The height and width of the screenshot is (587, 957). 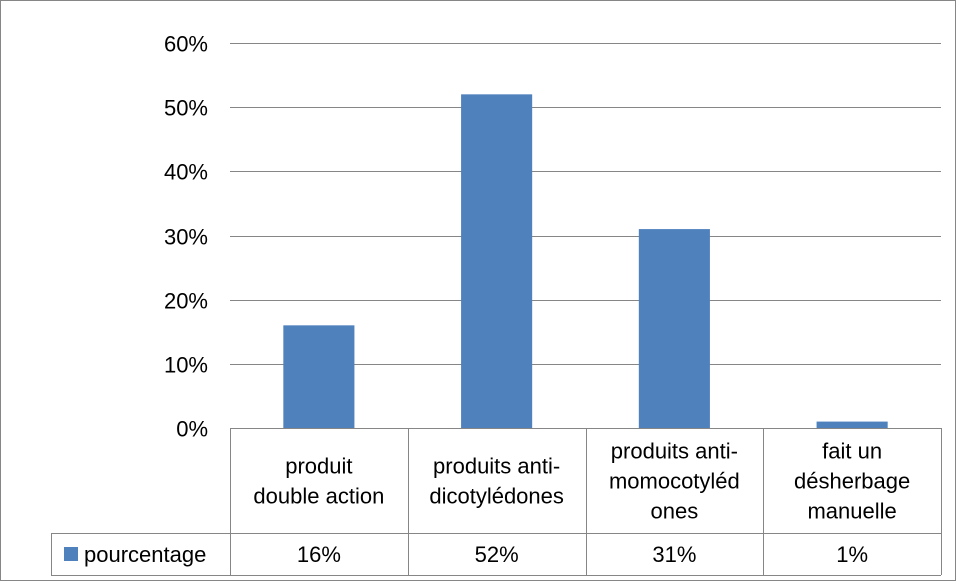 I want to click on y-tick-label: 0%, so click(x=192, y=429).